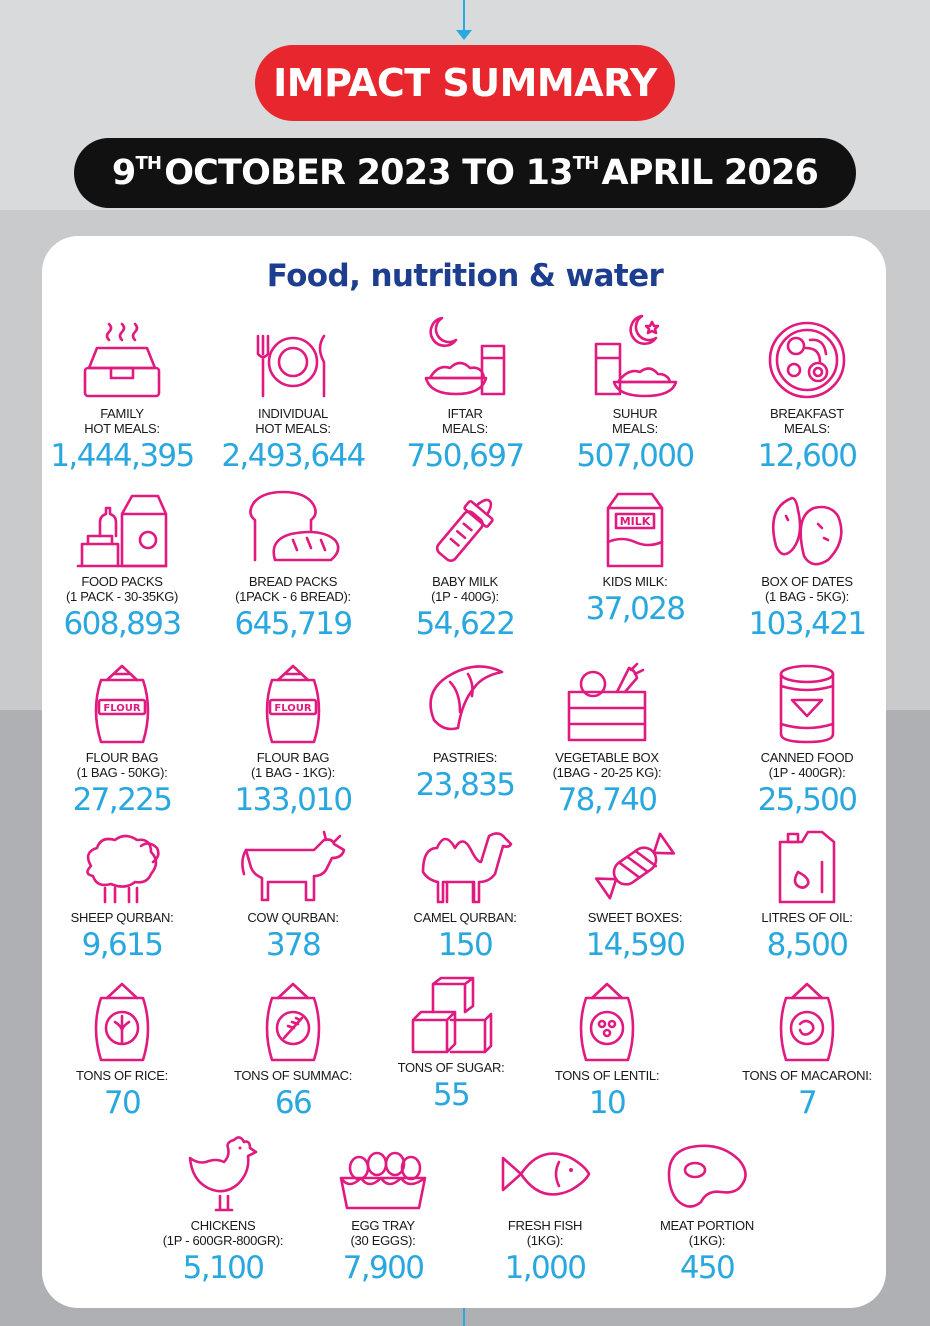 Image resolution: width=930 pixels, height=1326 pixels. I want to click on stat-label: BABY MILK (1P - 400G):, so click(465, 589).